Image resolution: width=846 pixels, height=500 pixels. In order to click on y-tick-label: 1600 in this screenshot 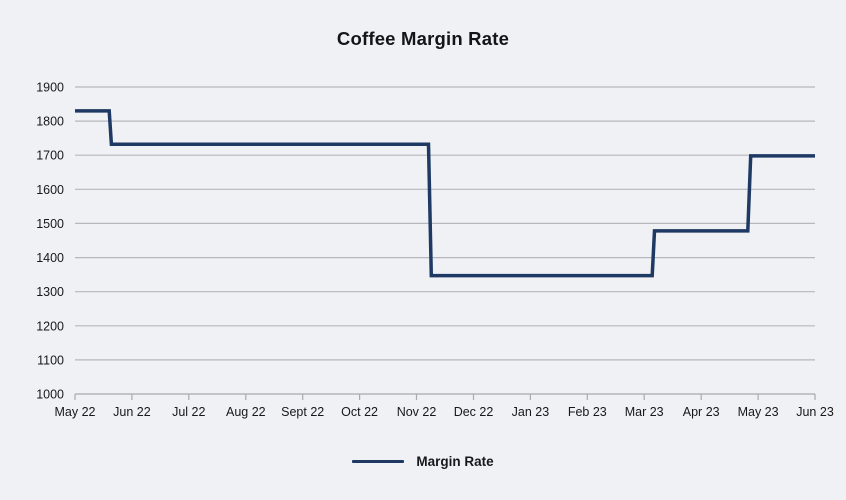, I will do `click(50, 190)`.